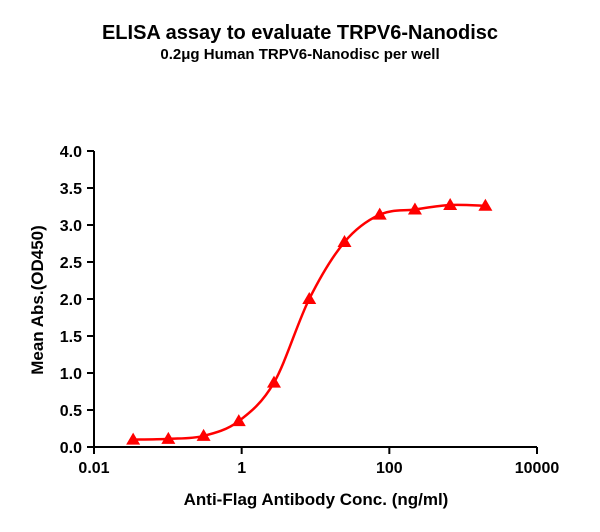  I want to click on y-tick-label: 3.0, so click(71, 226).